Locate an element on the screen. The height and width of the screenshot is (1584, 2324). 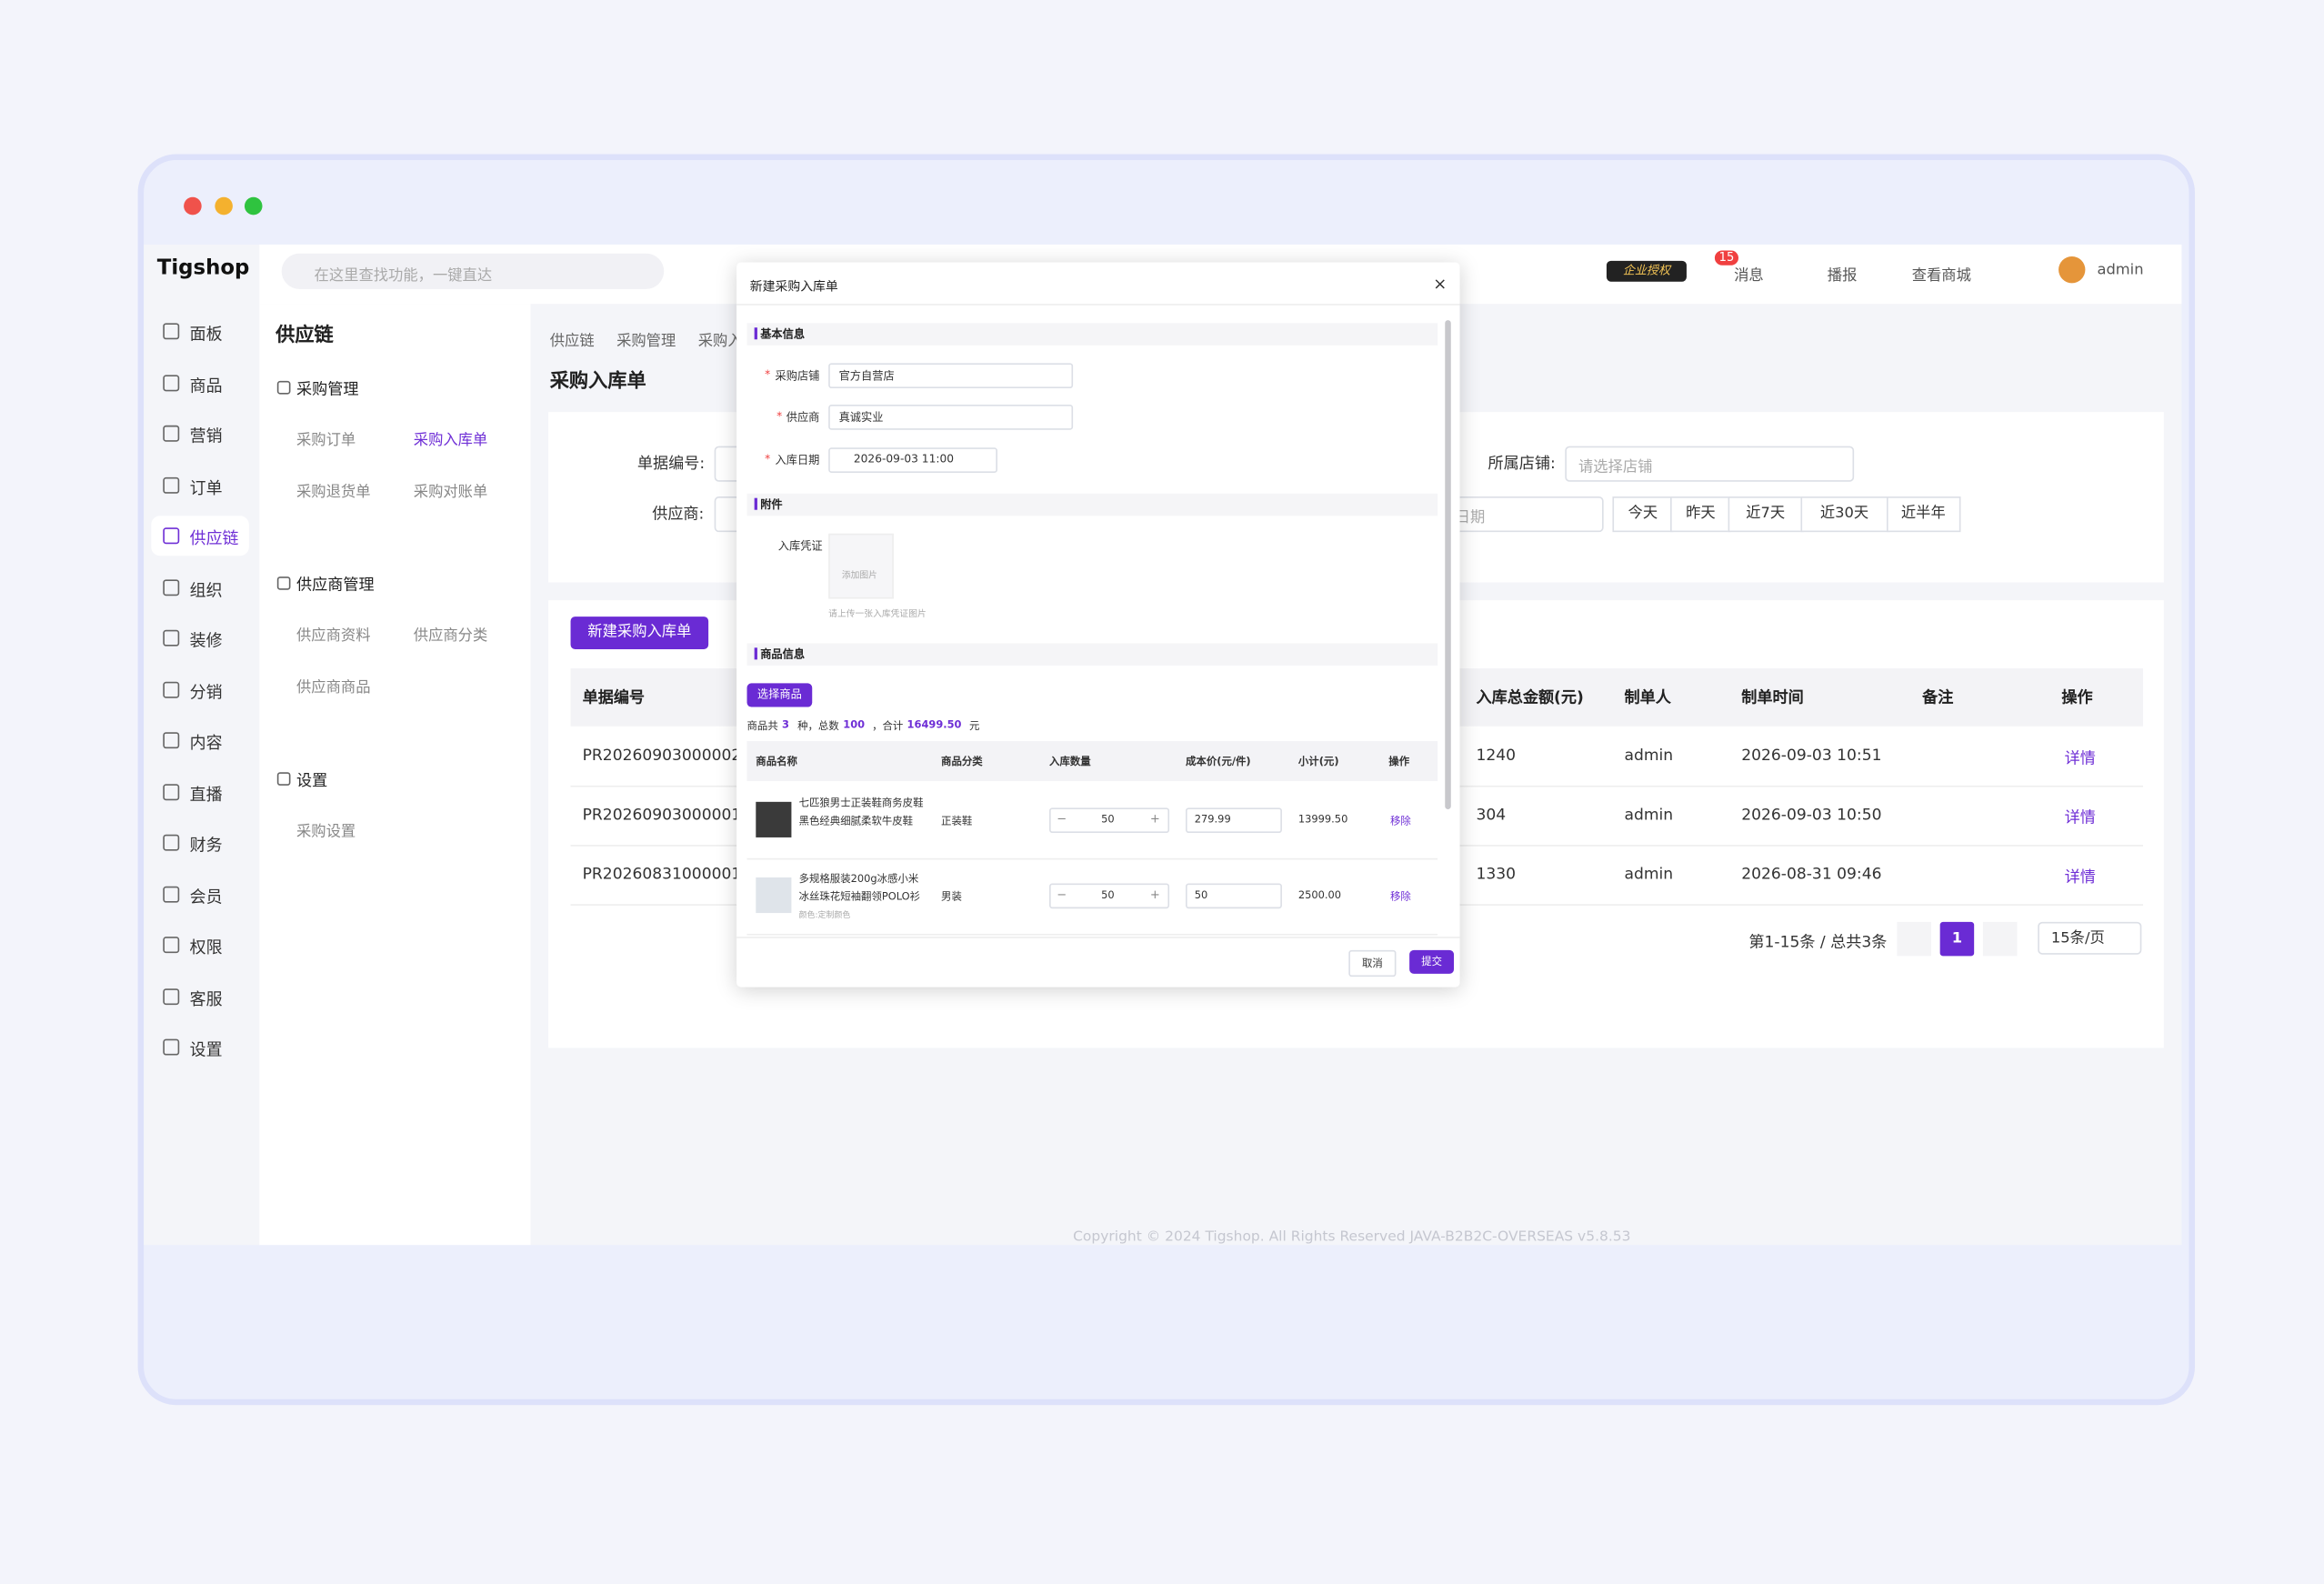
nav-item: 组织 is located at coordinates (206, 590).